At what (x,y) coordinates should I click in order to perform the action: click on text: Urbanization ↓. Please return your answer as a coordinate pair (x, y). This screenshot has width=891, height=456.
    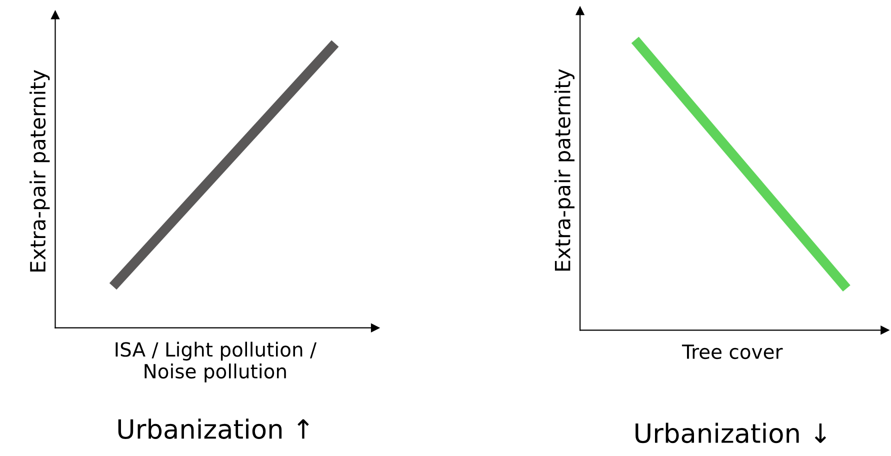
    Looking at the image, I should click on (731, 433).